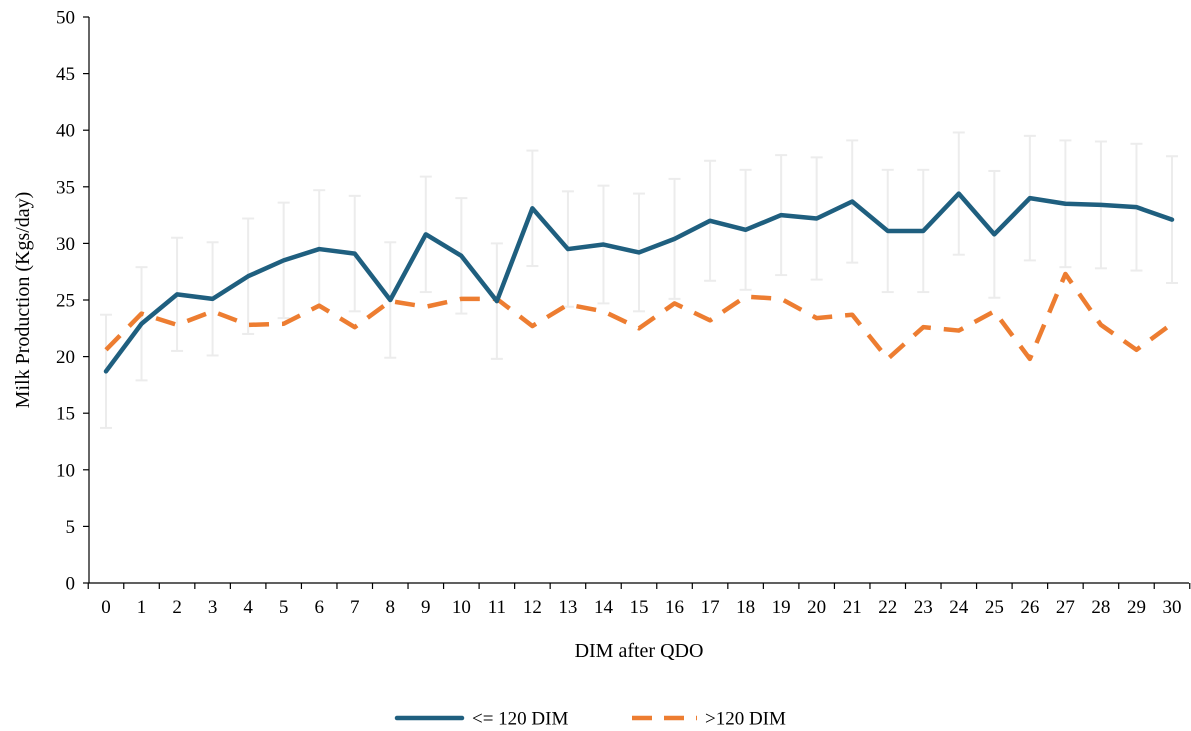 This screenshot has width=1191, height=731. What do you see at coordinates (1029, 607) in the screenshot?
I see `x-tick-label: 26` at bounding box center [1029, 607].